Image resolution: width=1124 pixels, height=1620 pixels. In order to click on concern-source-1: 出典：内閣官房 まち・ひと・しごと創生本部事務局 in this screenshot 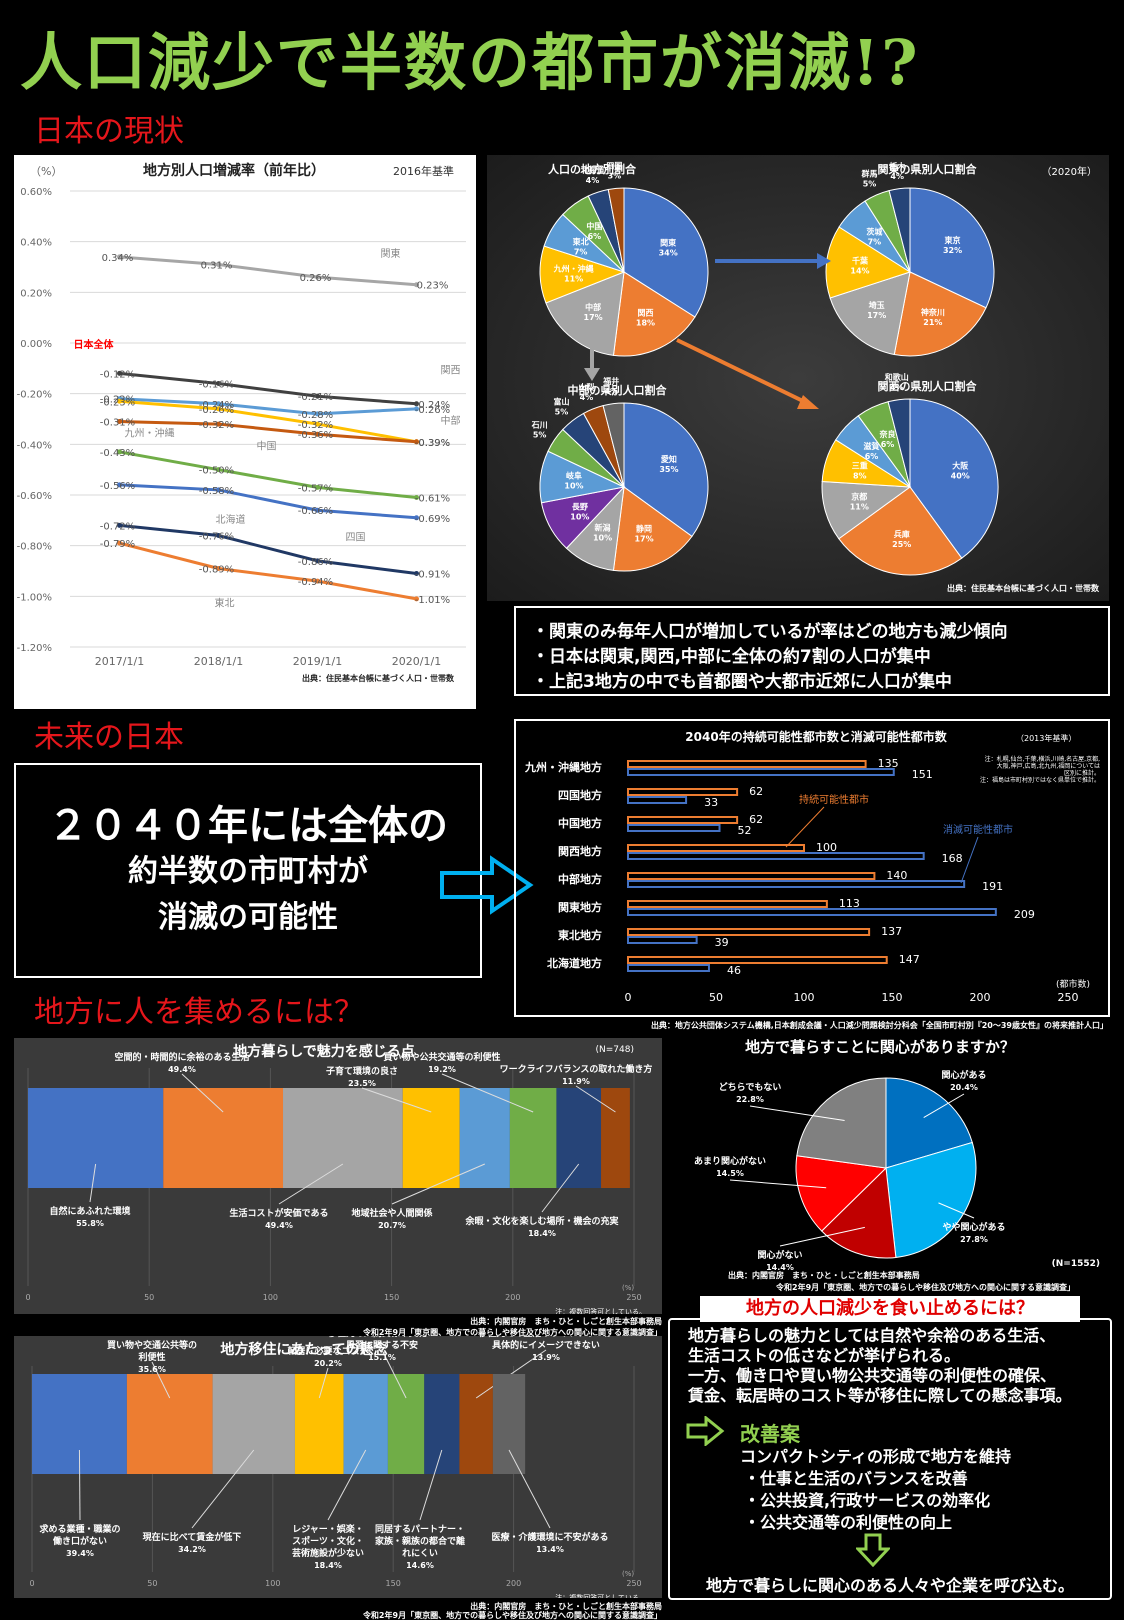, I will do `click(566, 1606)`.